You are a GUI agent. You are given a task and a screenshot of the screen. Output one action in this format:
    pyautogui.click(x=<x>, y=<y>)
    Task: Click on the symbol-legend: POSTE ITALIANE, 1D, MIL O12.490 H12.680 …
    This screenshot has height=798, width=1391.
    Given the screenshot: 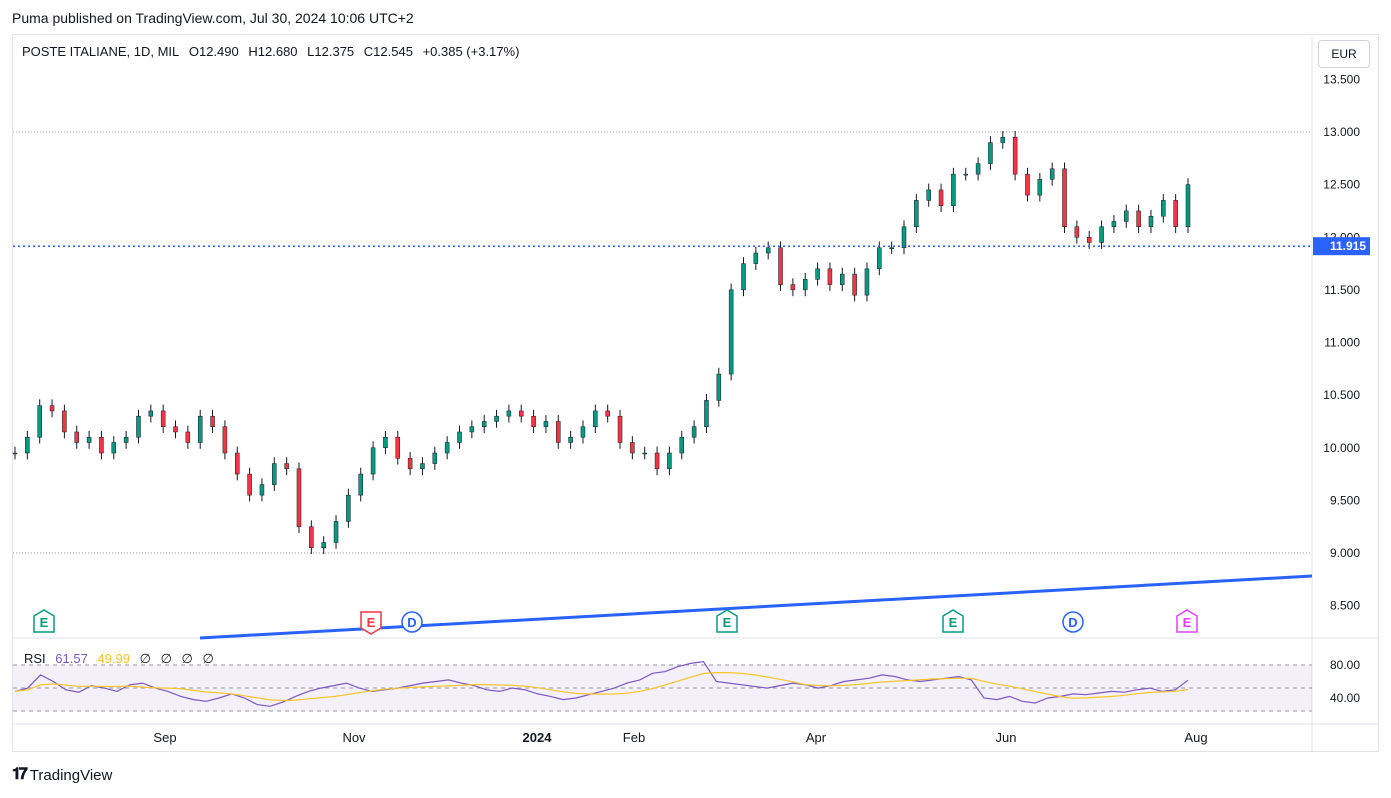 What is the action you would take?
    pyautogui.click(x=273, y=51)
    